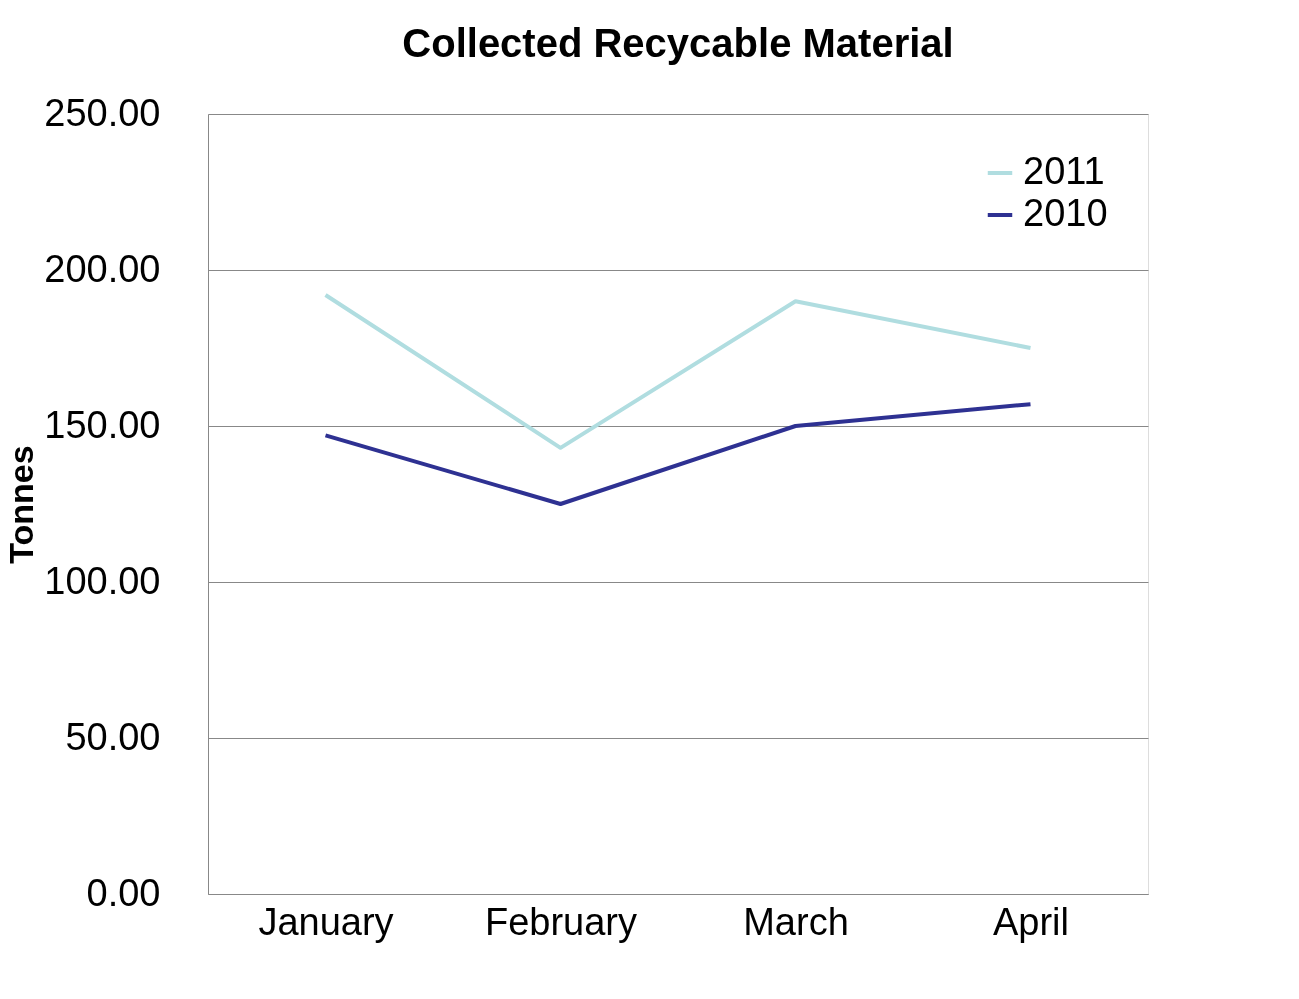 This screenshot has height=999, width=1299. Describe the element at coordinates (113, 736) in the screenshot. I see `y-tick-label: 50.00` at that location.